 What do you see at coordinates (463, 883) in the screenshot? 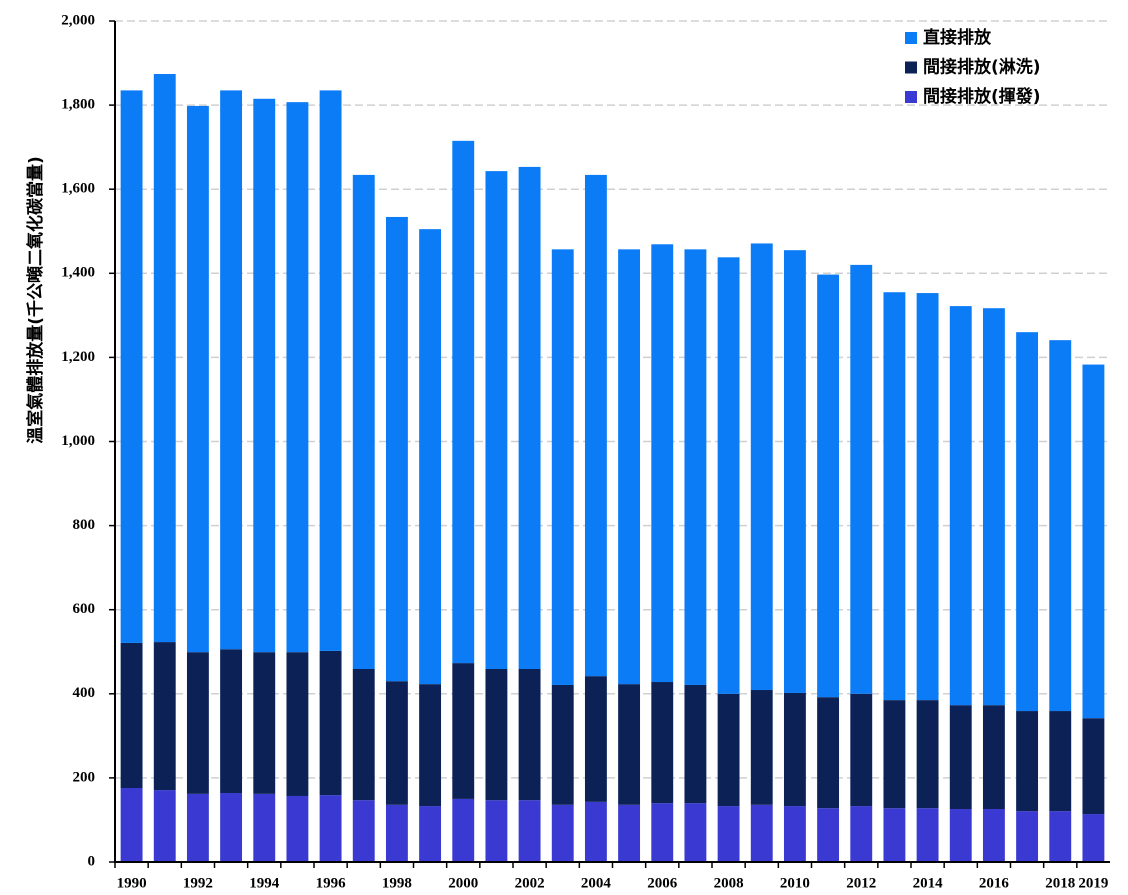
I see `x-tick-label: 2000` at bounding box center [463, 883].